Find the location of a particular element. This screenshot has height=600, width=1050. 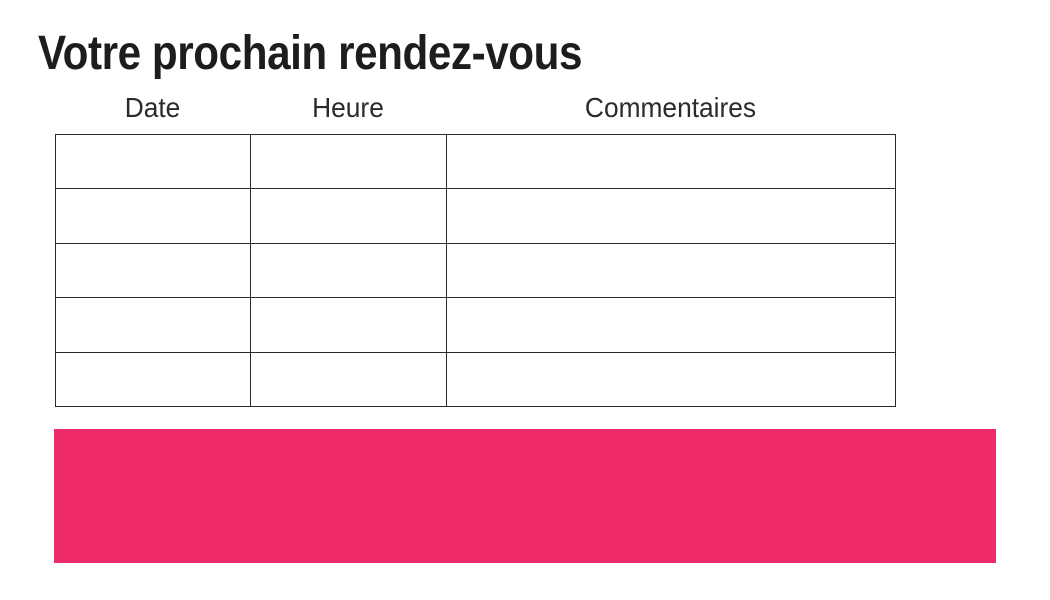

column-header-date: Date is located at coordinates (152, 107).